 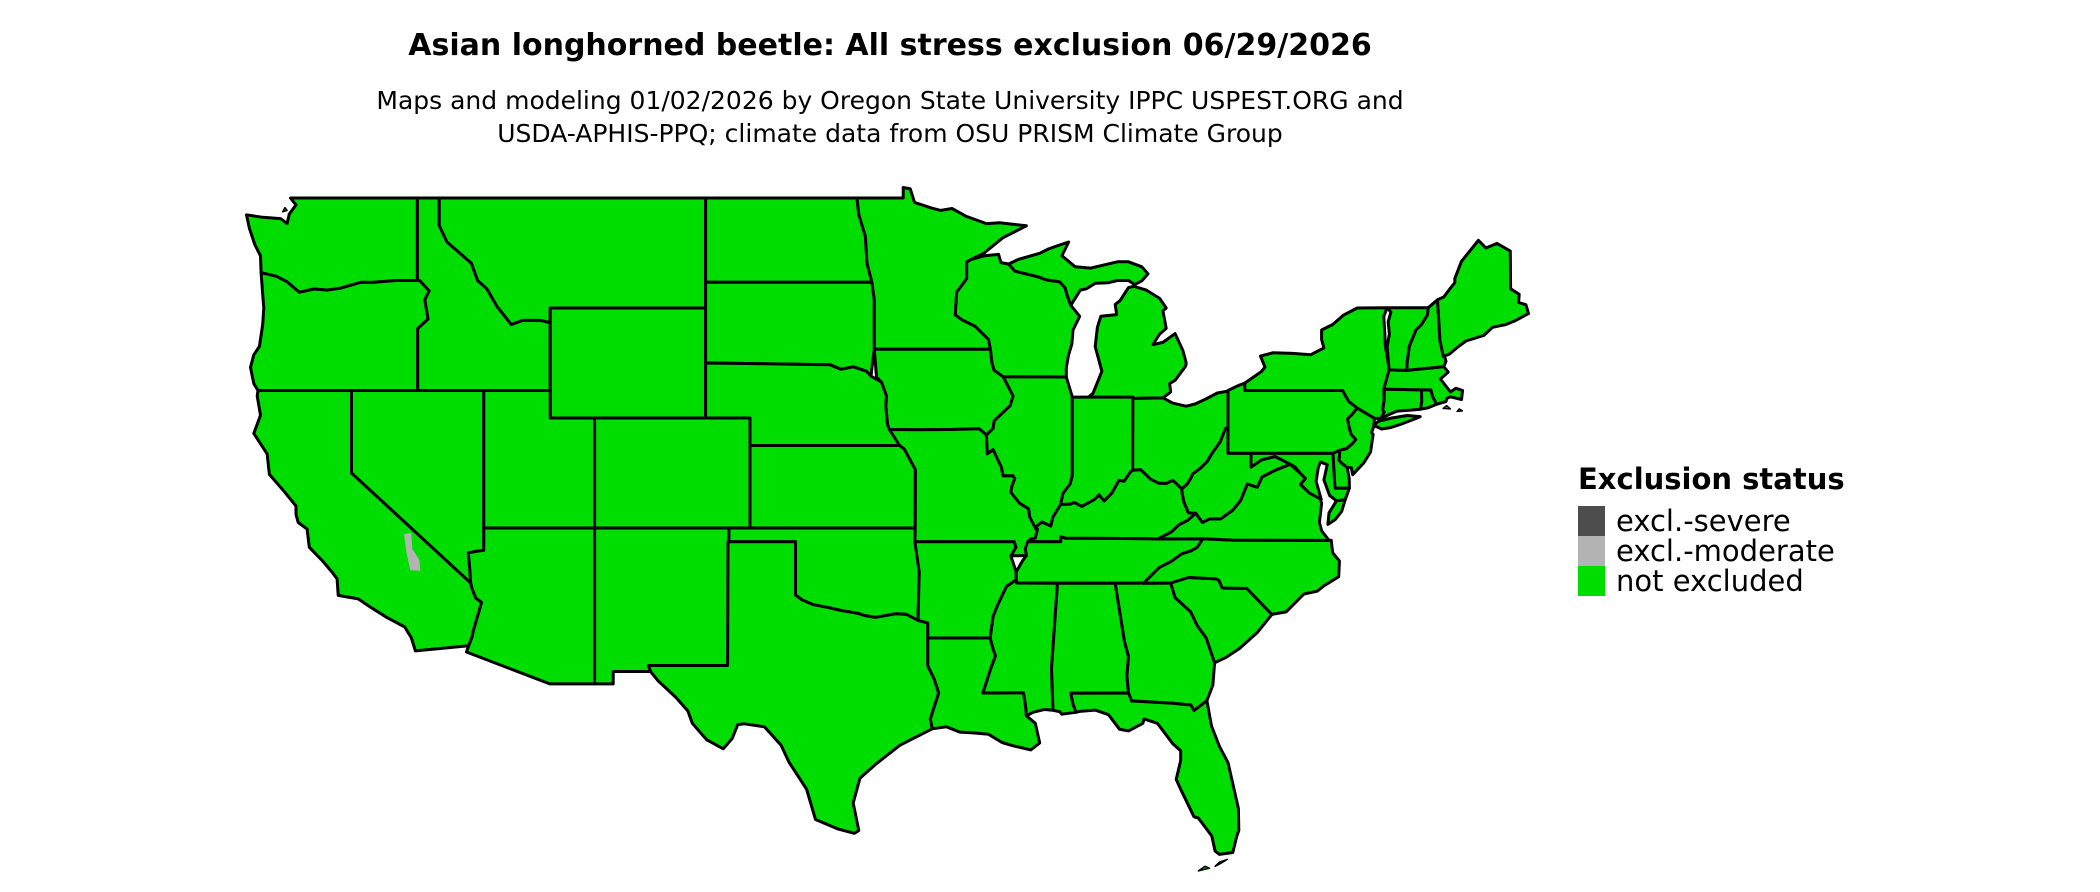 I want to click on not-excluded-label: not excluded, so click(x=1710, y=581).